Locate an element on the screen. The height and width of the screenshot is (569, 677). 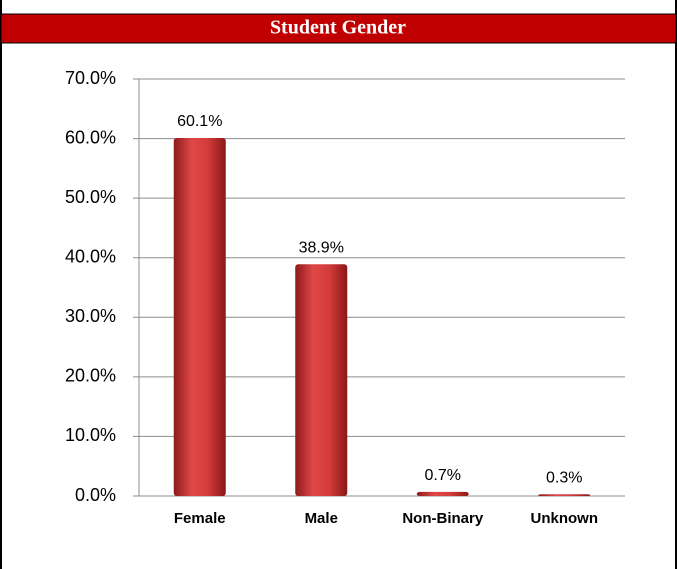
y-tick-label: 70.0% is located at coordinates (90, 78).